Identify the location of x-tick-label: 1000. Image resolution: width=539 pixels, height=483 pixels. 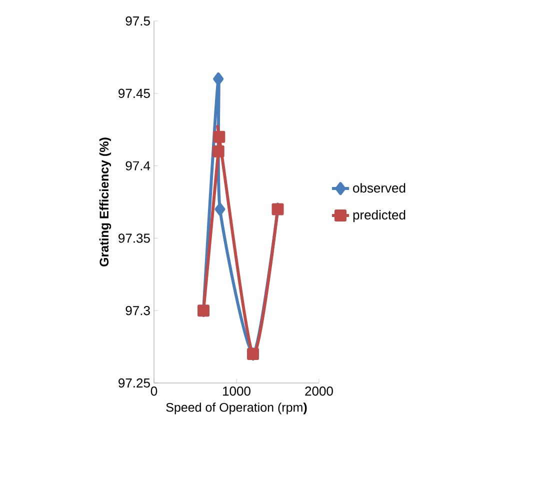
(236, 391).